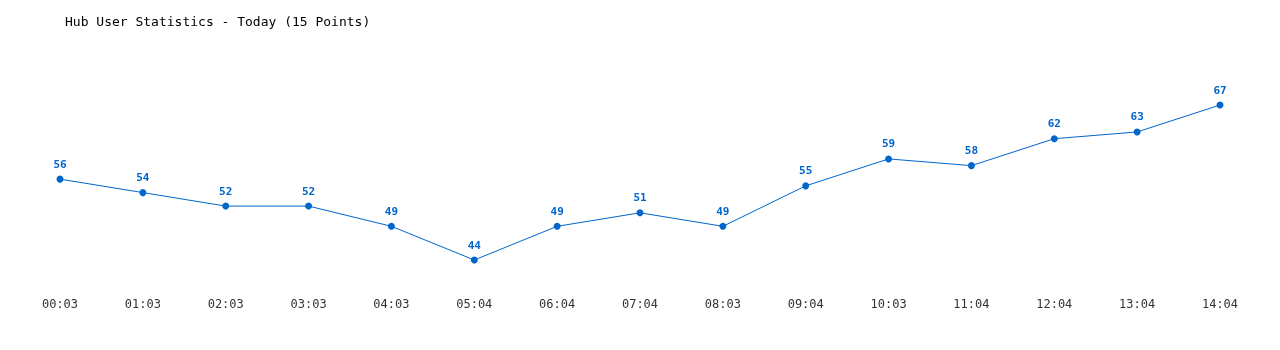 Image resolution: width=1280 pixels, height=350 pixels. I want to click on x-tick-label: 13:04, so click(1137, 304).